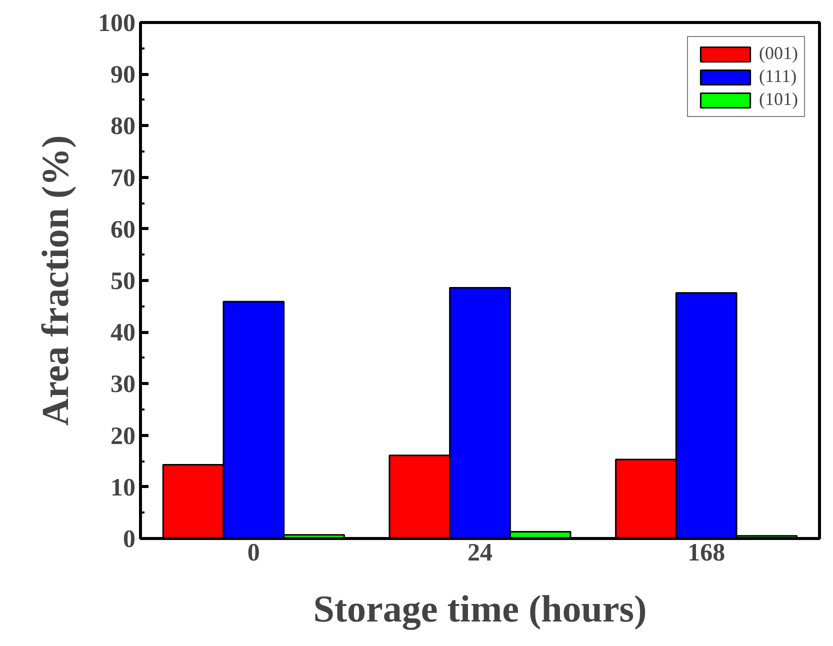  I want to click on y-tick-label: 70, so click(123, 178).